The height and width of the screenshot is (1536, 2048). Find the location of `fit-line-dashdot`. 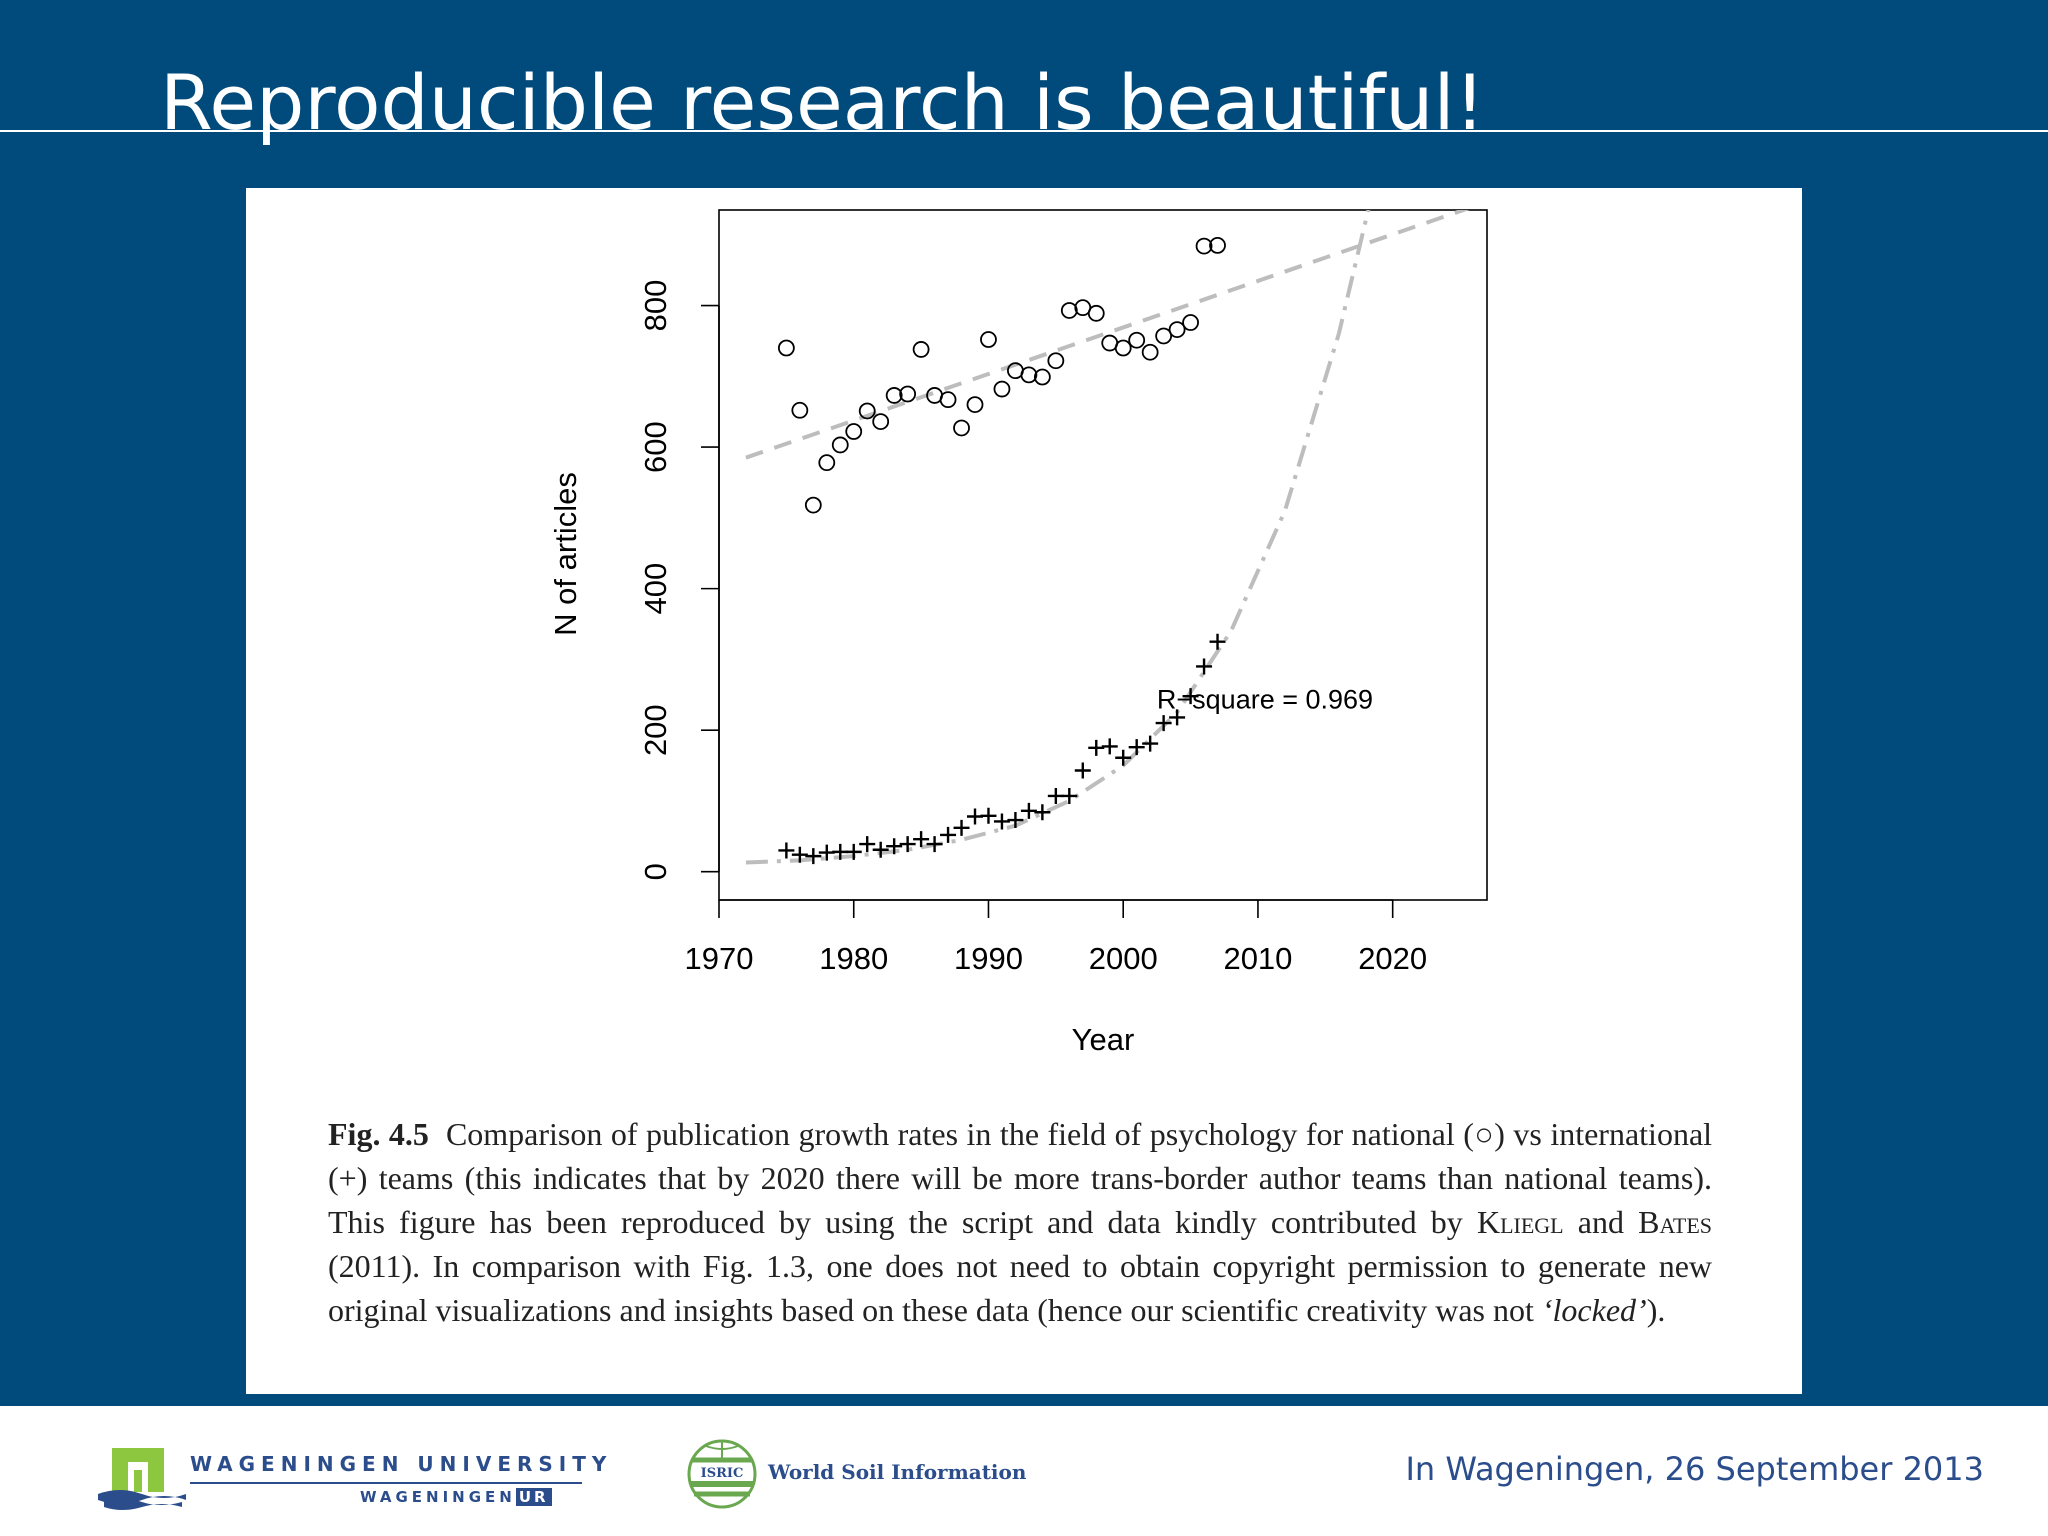

fit-line-dashdot is located at coordinates (1058, 537).